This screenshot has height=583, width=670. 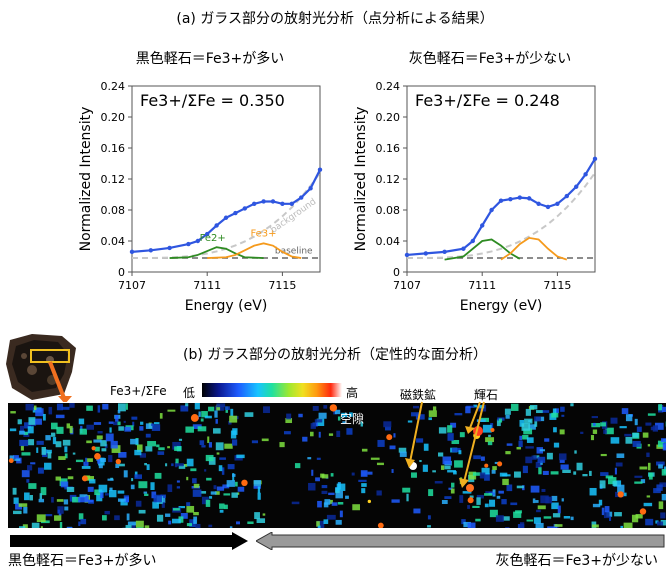 What do you see at coordinates (210, 59) in the screenshot?
I see `chart-left-title: 黒色軽石＝Fe3+が多い` at bounding box center [210, 59].